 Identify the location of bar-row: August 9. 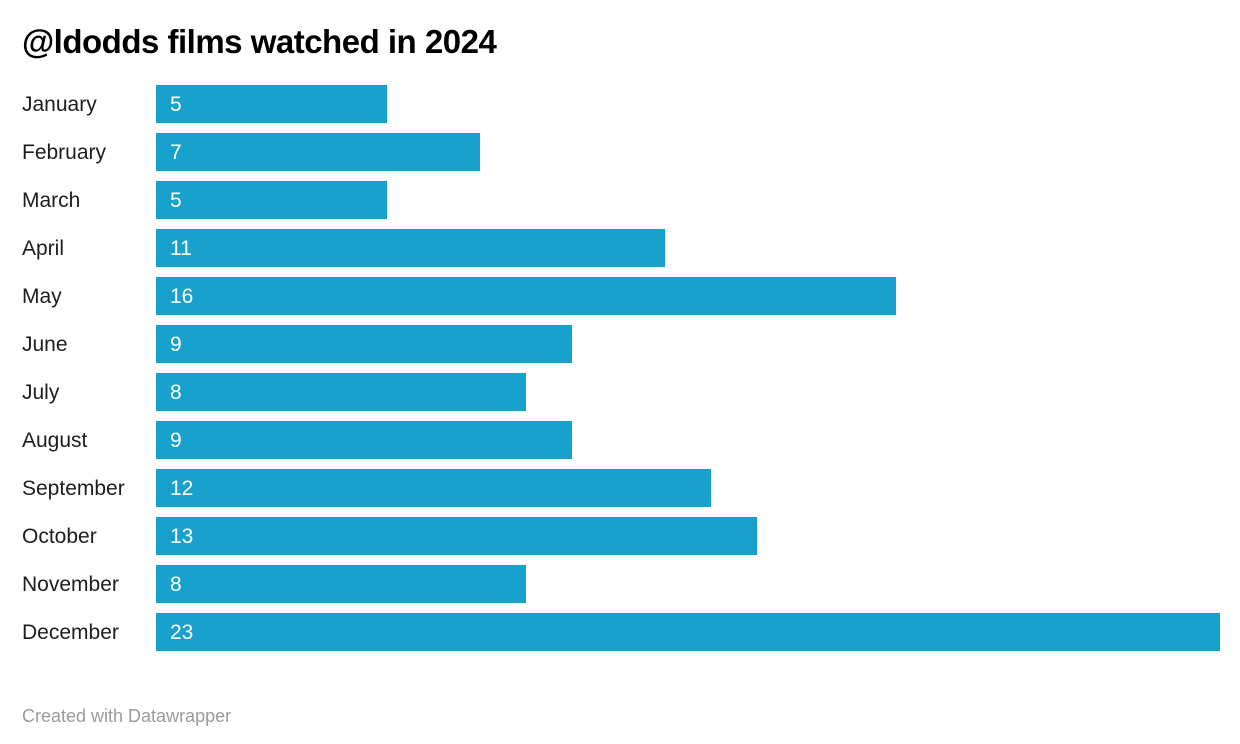
(621, 440).